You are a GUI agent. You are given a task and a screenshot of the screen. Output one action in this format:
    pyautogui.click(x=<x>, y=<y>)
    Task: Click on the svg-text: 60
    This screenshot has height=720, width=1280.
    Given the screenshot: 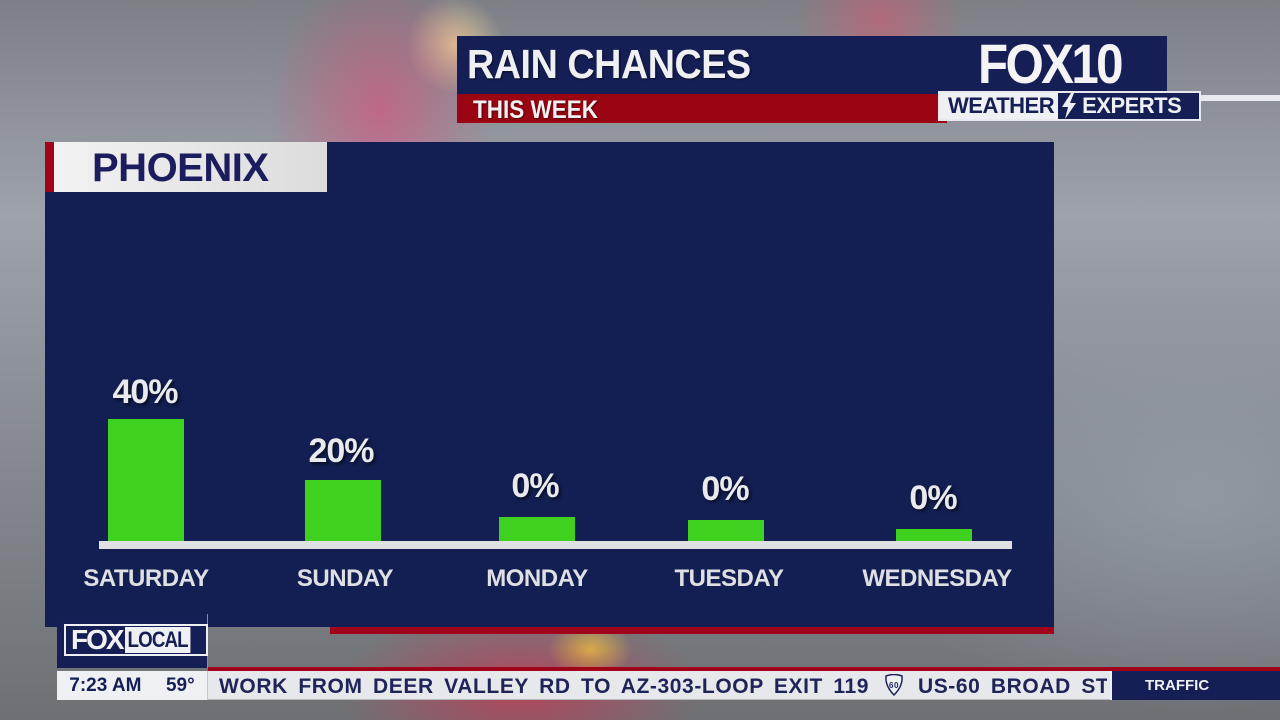 What is the action you would take?
    pyautogui.click(x=893, y=685)
    